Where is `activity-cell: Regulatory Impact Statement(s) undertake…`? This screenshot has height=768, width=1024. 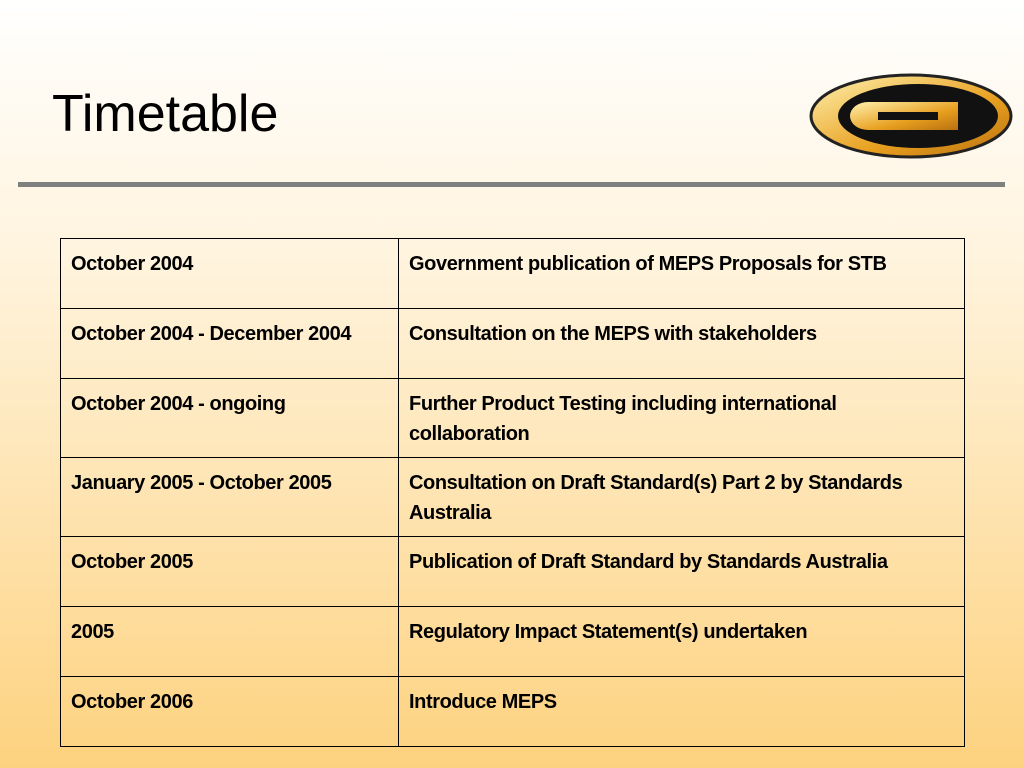
activity-cell: Regulatory Impact Statement(s) undertake… is located at coordinates (681, 641).